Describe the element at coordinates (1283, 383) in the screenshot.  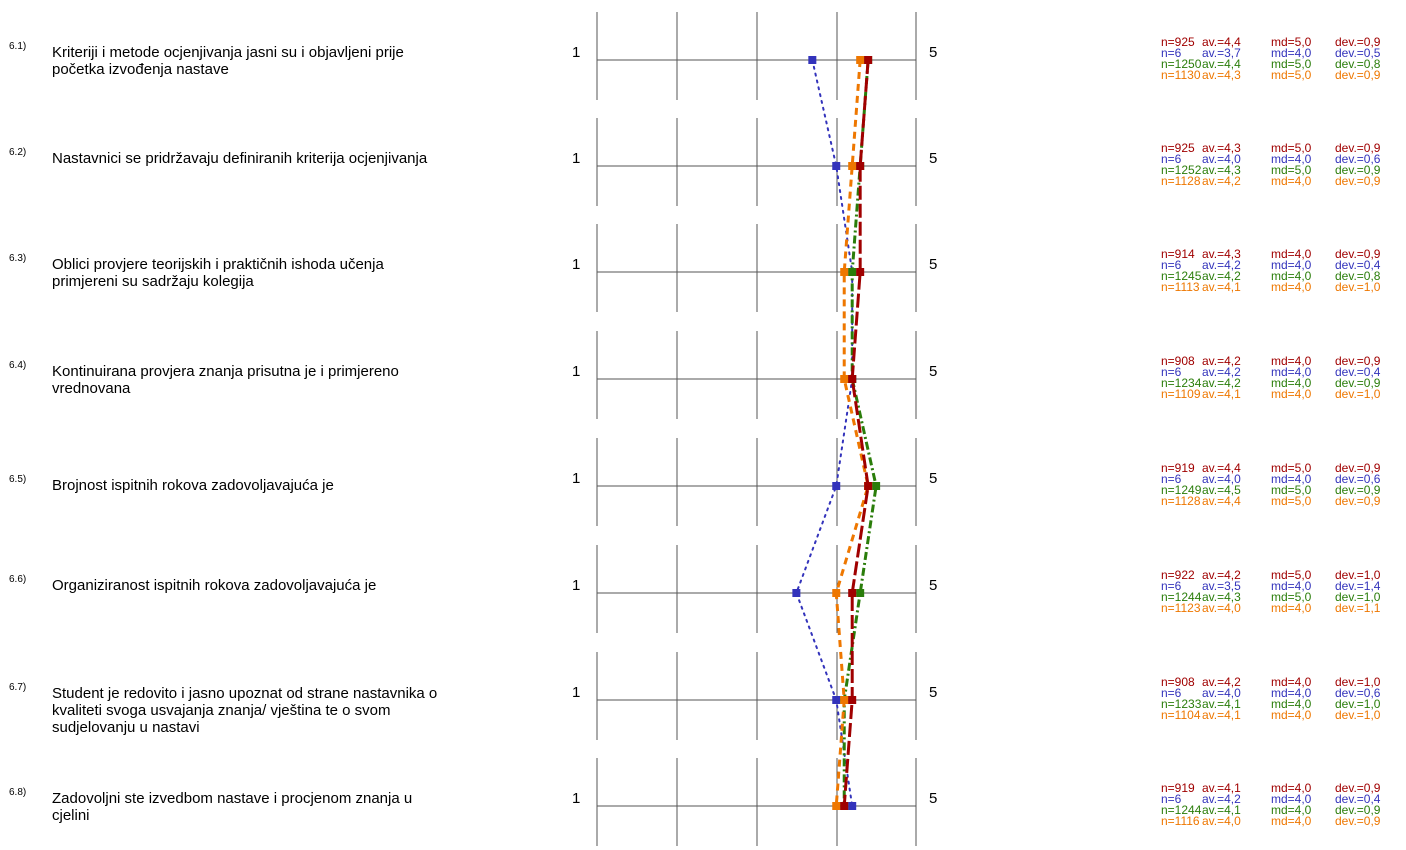
I see `stats-row: n=1234 av.=4,2 md=4,0 dev.=0,9` at that location.